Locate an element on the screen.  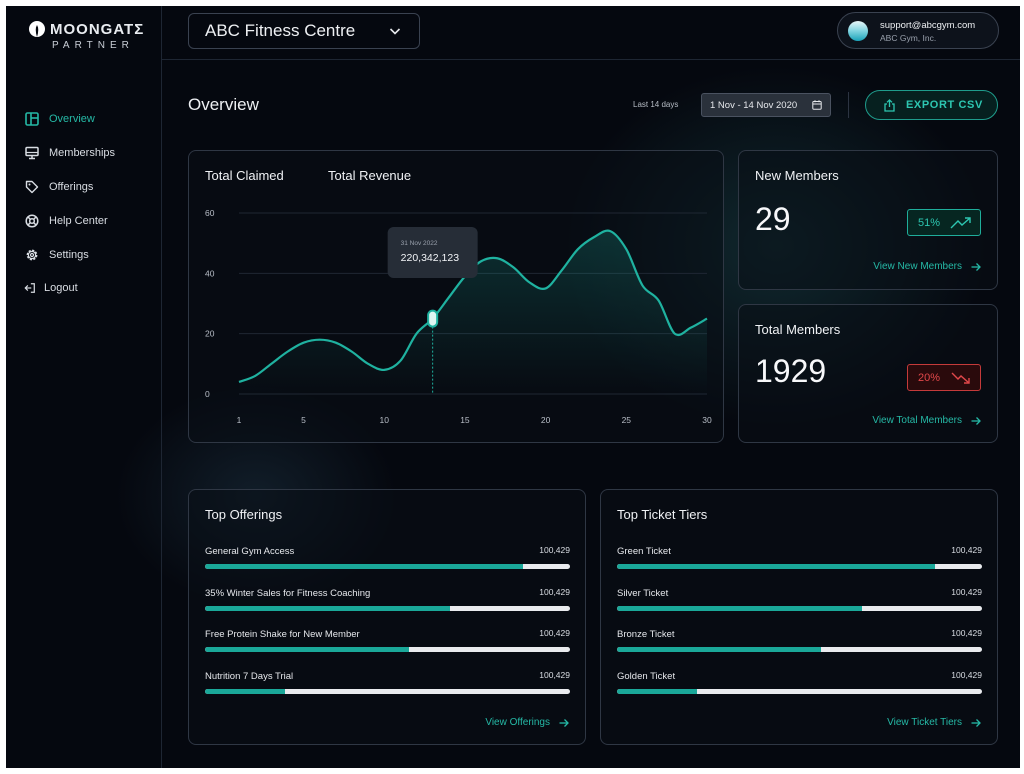
link-label: View Ticket Tiers is located at coordinates (924, 722).